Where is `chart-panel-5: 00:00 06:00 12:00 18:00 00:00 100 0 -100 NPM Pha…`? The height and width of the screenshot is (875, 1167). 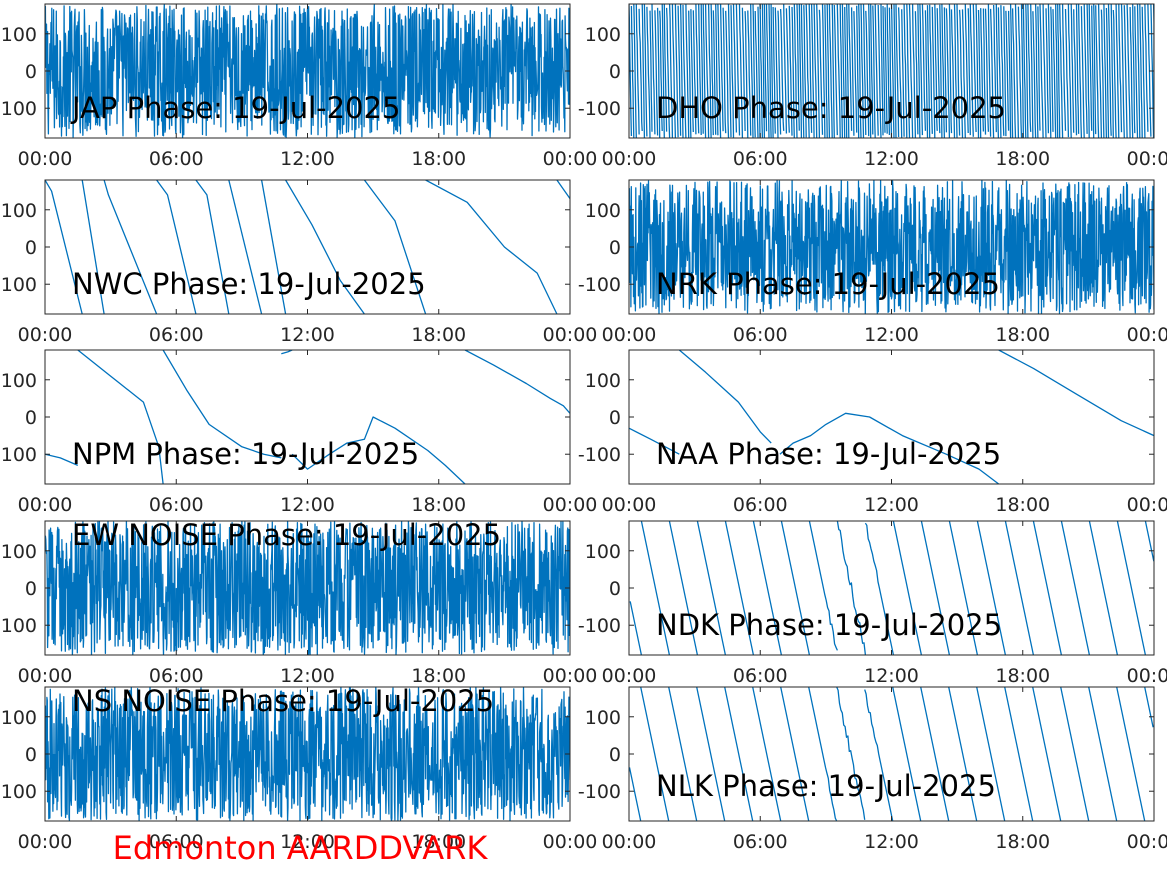 chart-panel-5: 00:00 06:00 12:00 18:00 00:00 100 0 -100 NPM Pha… is located at coordinates (298, 432).